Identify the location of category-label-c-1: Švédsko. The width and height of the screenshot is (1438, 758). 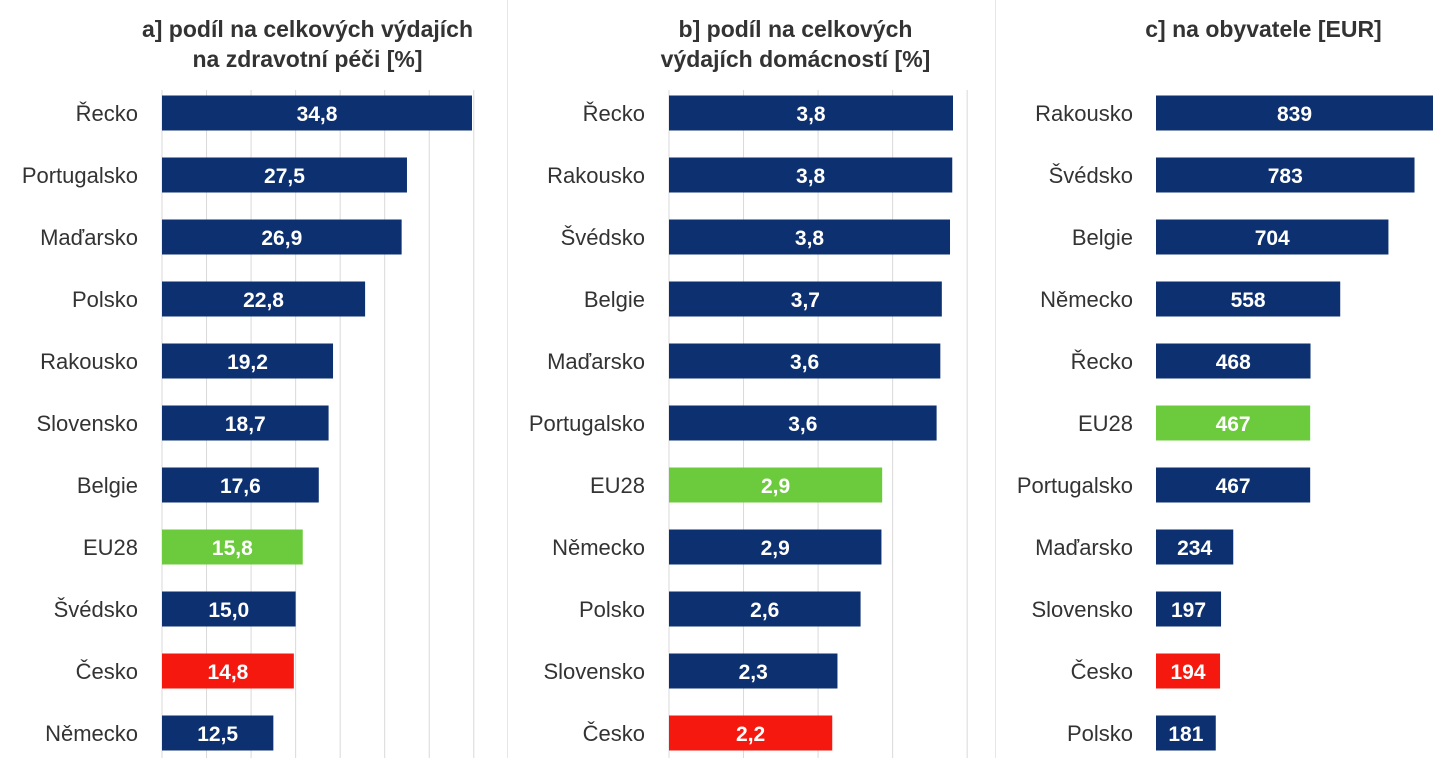
(1091, 175).